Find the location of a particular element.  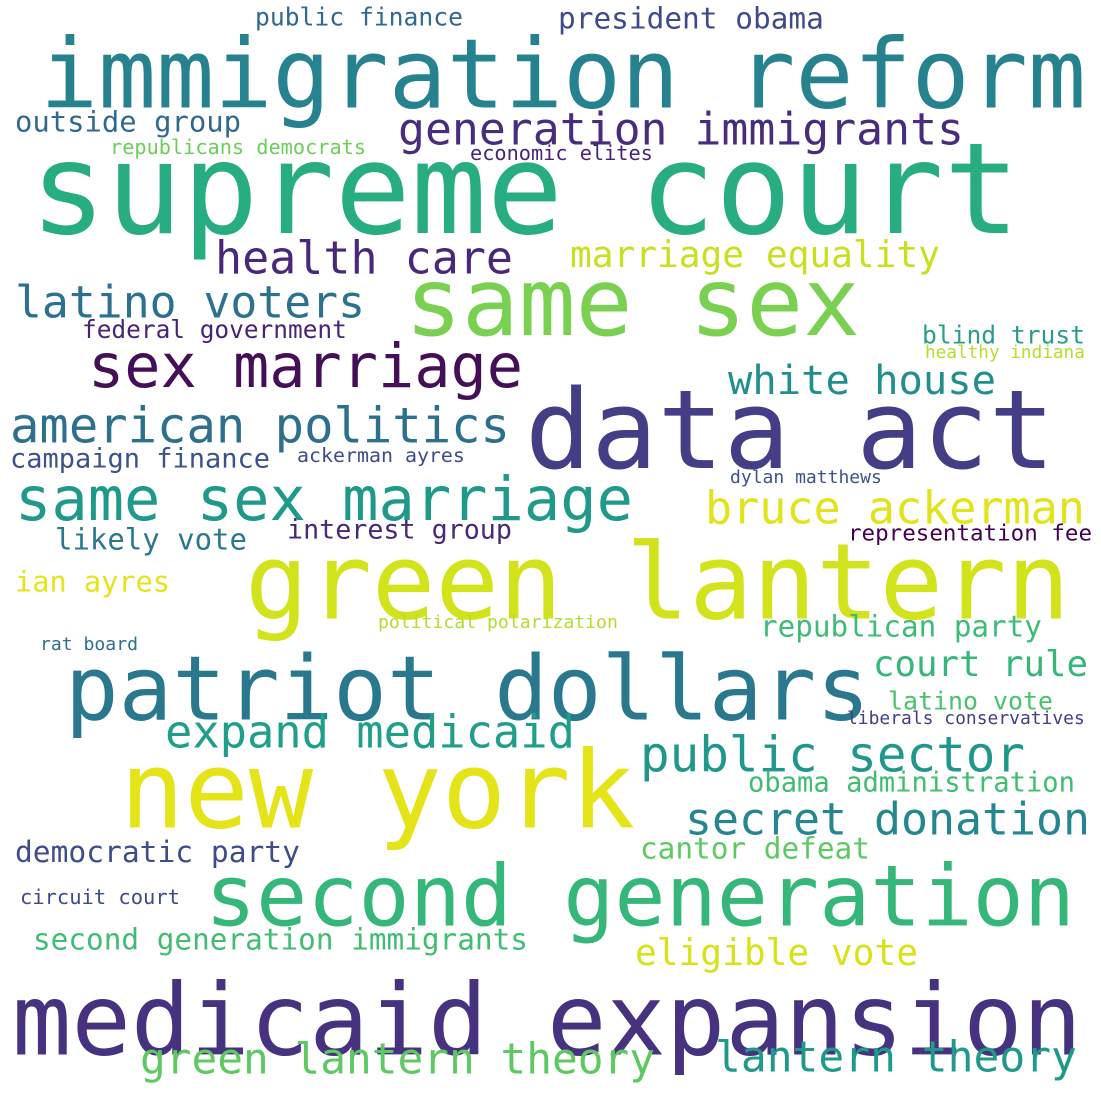

word-eligible-vote: eligible vote is located at coordinates (776, 952).